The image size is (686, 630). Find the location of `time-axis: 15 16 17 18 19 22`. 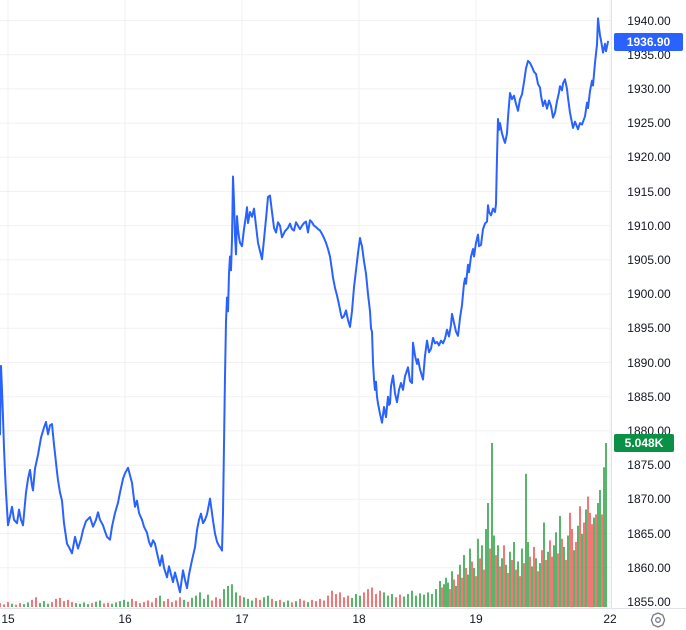

time-axis: 15 16 17 18 19 22 is located at coordinates (343, 619).